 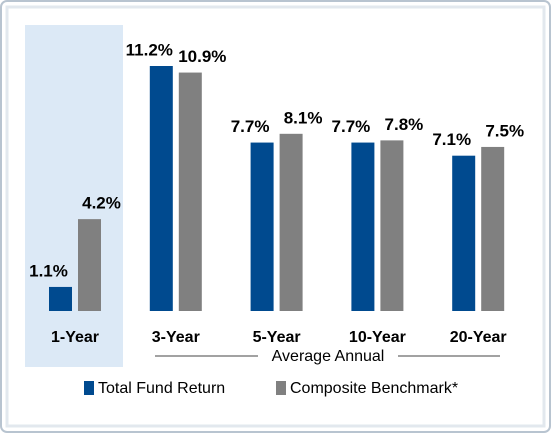 I want to click on x-tick-label: 20-Year, so click(x=478, y=337).